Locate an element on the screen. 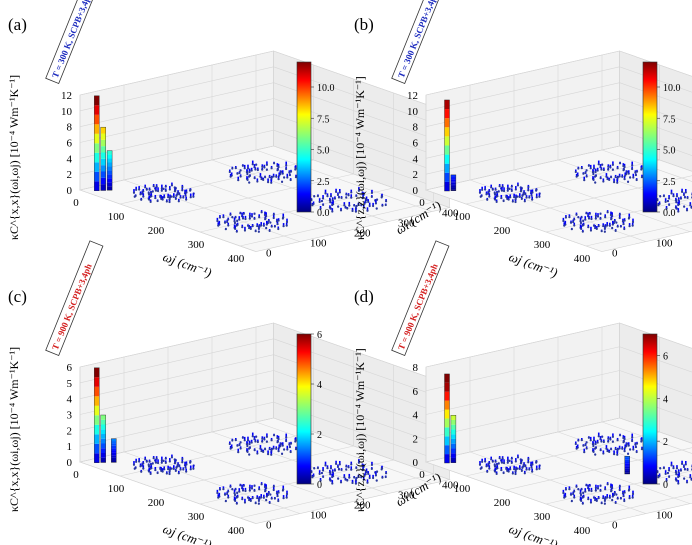 The image size is (692, 545). panel-label: (a) is located at coordinates (17, 24).